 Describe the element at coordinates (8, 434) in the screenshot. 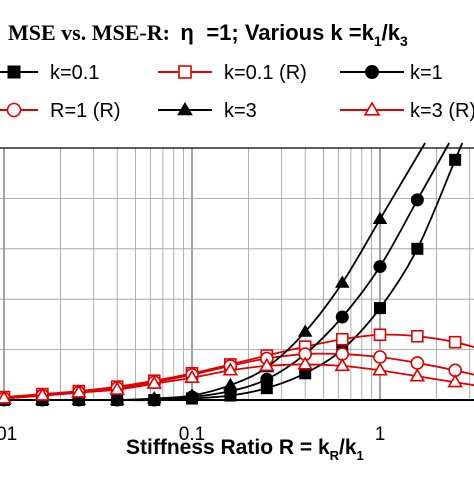

I see `x-tick-label: .01` at that location.